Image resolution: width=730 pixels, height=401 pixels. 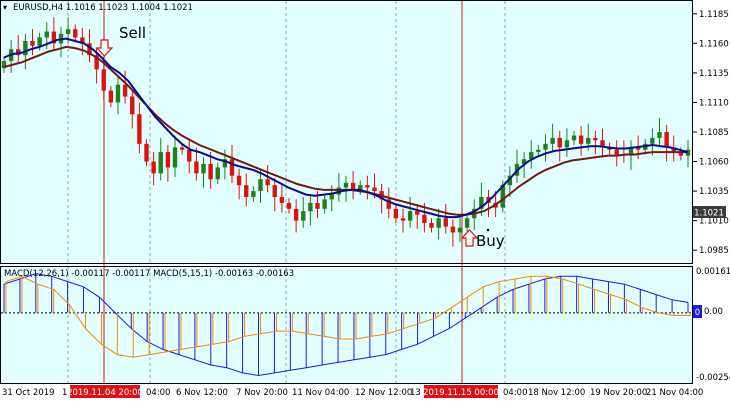 I want to click on buy-arrow-icon, so click(x=469, y=238).